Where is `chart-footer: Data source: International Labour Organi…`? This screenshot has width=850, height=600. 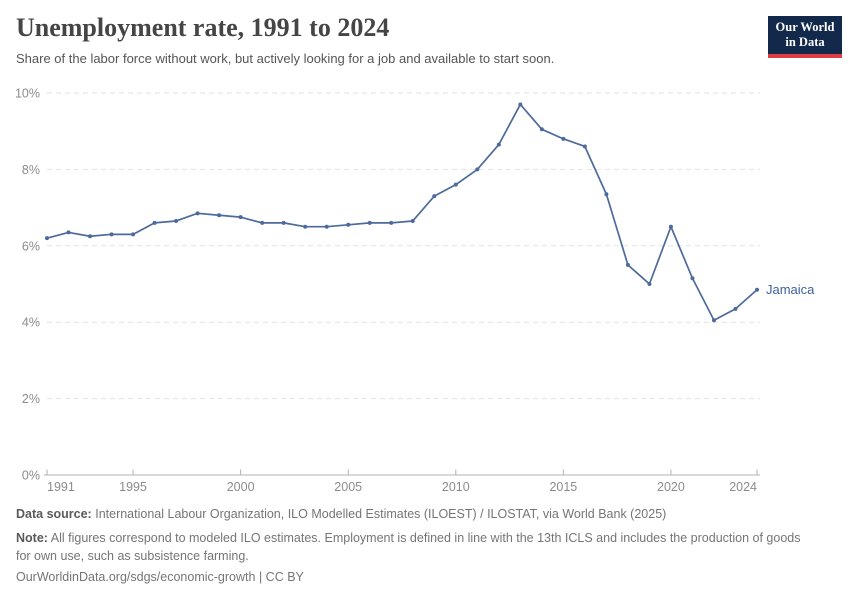 chart-footer: Data source: International Labour Organi… is located at coordinates (417, 549).